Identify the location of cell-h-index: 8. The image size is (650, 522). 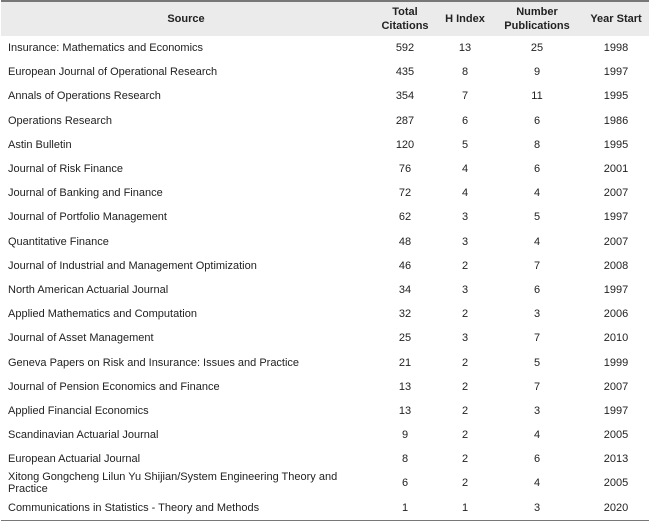
(465, 72).